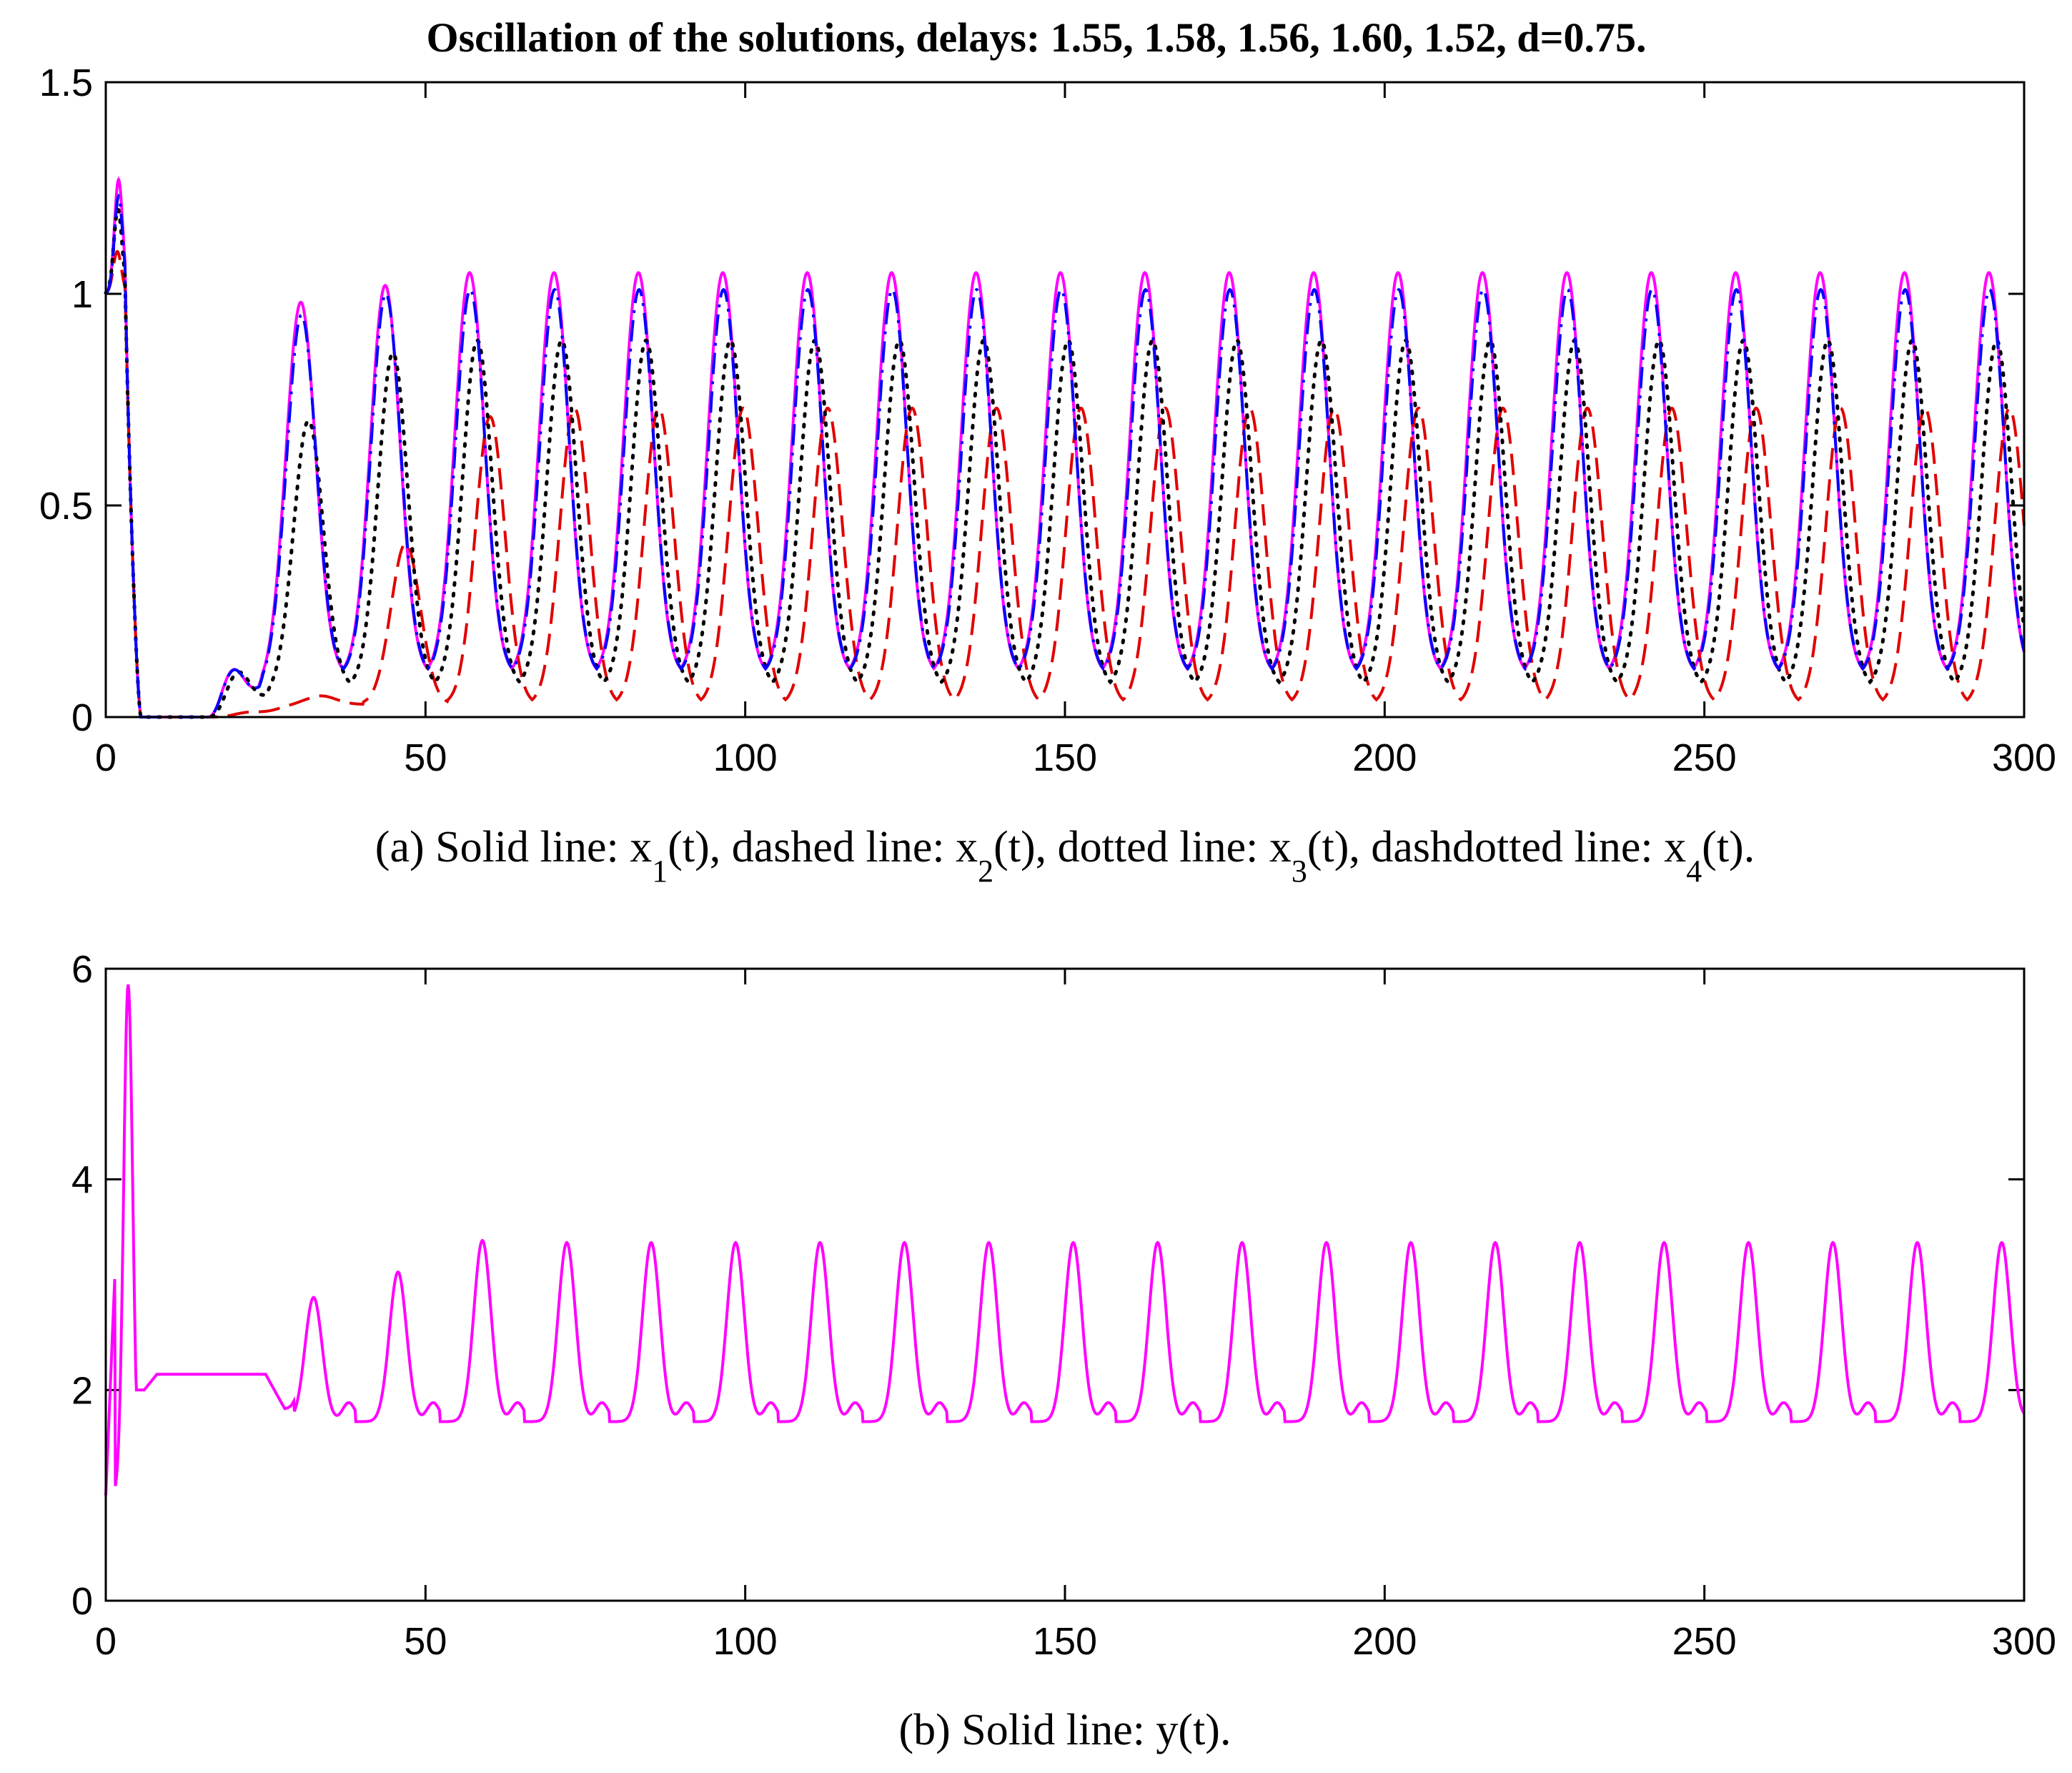  I want to click on plot-a-xtick-label: 300, so click(2024, 758).